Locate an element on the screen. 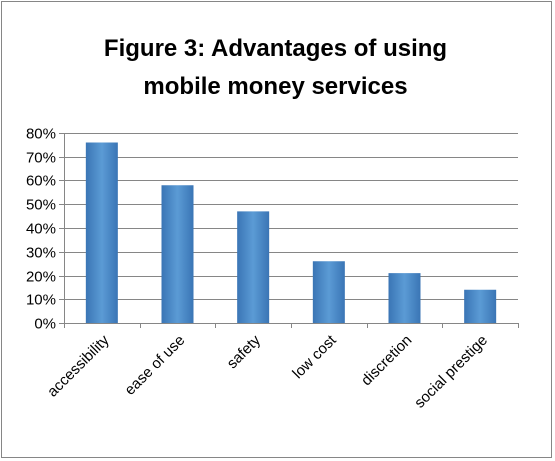 Image resolution: width=555 pixels, height=461 pixels. y-tick-label: 40% is located at coordinates (41, 229).